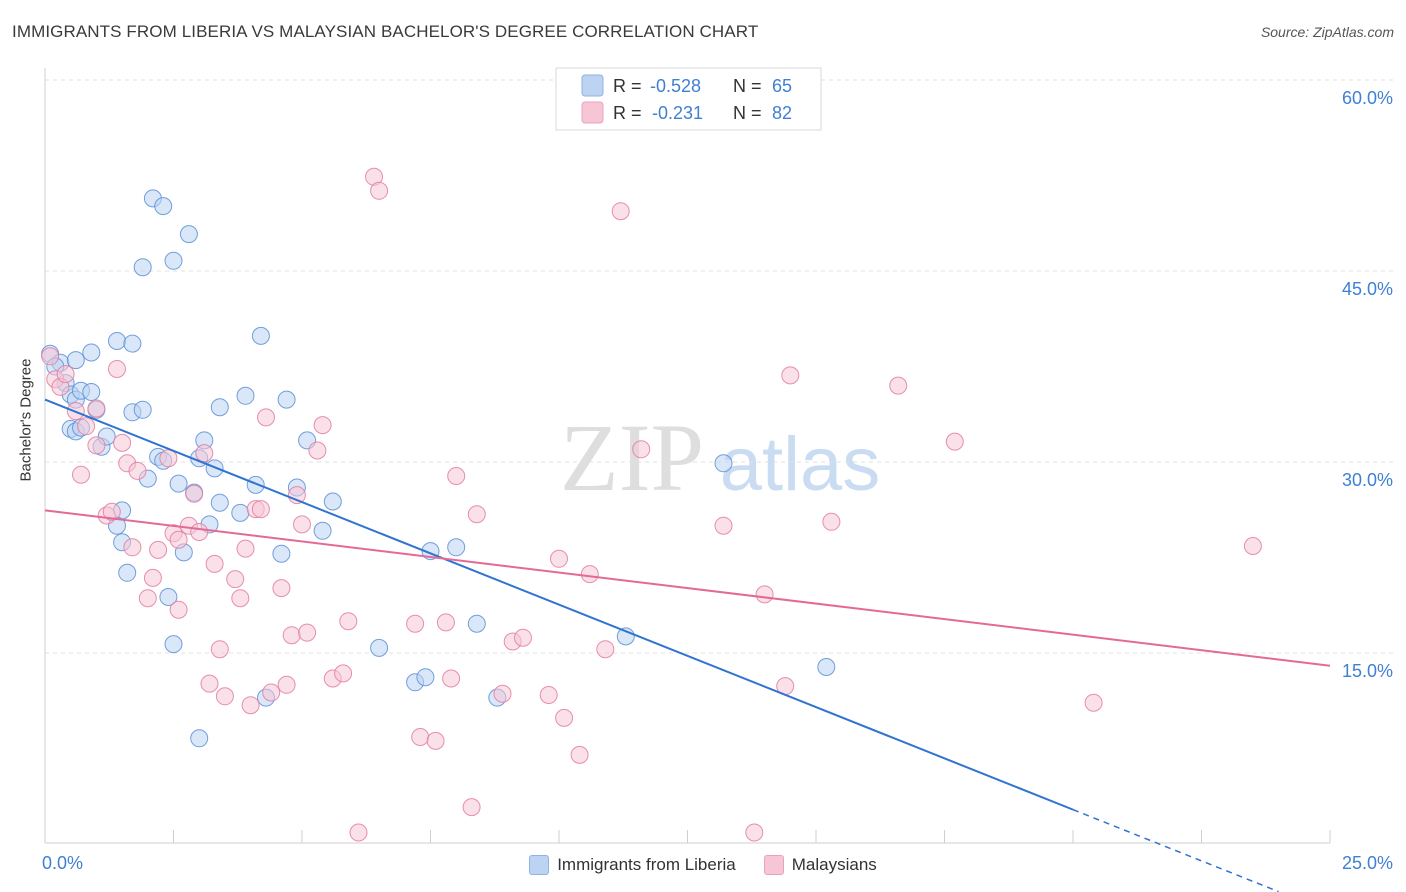  What do you see at coordinates (782, 86) in the screenshot?
I see `stats-legend-n-value-liberia: 65` at bounding box center [782, 86].